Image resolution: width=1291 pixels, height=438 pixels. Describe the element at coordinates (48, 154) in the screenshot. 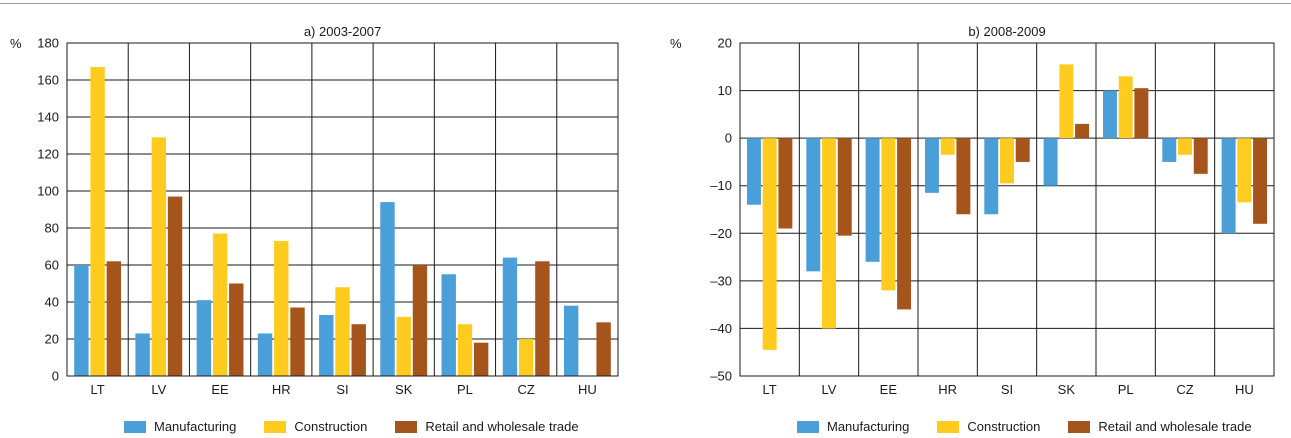

I see `y-tick-label: 120` at that location.